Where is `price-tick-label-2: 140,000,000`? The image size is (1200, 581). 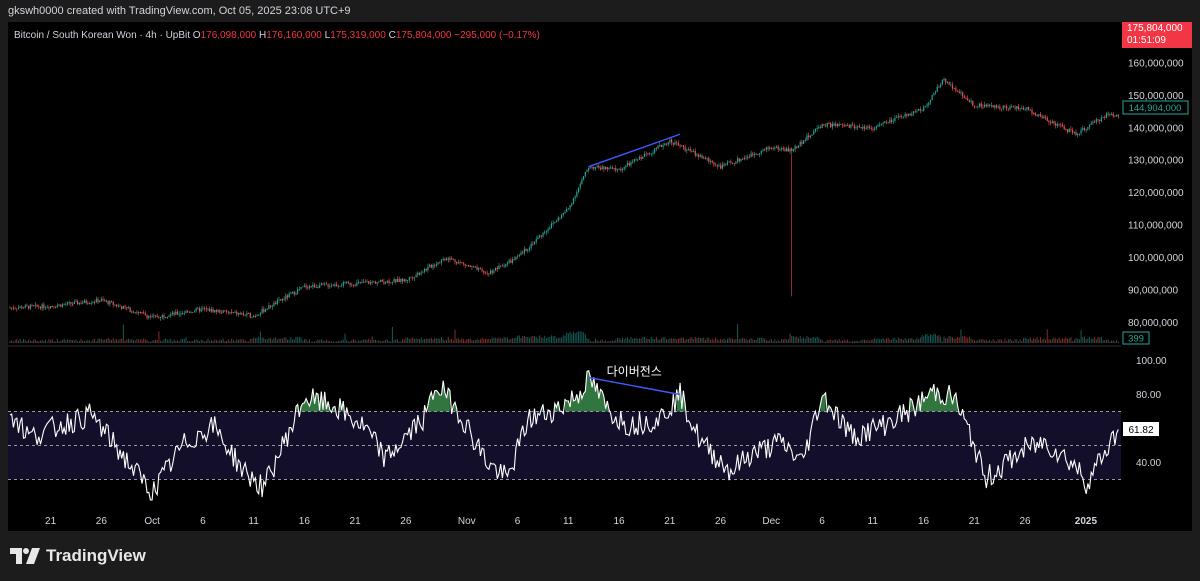
price-tick-label-2: 140,000,000 is located at coordinates (1156, 128).